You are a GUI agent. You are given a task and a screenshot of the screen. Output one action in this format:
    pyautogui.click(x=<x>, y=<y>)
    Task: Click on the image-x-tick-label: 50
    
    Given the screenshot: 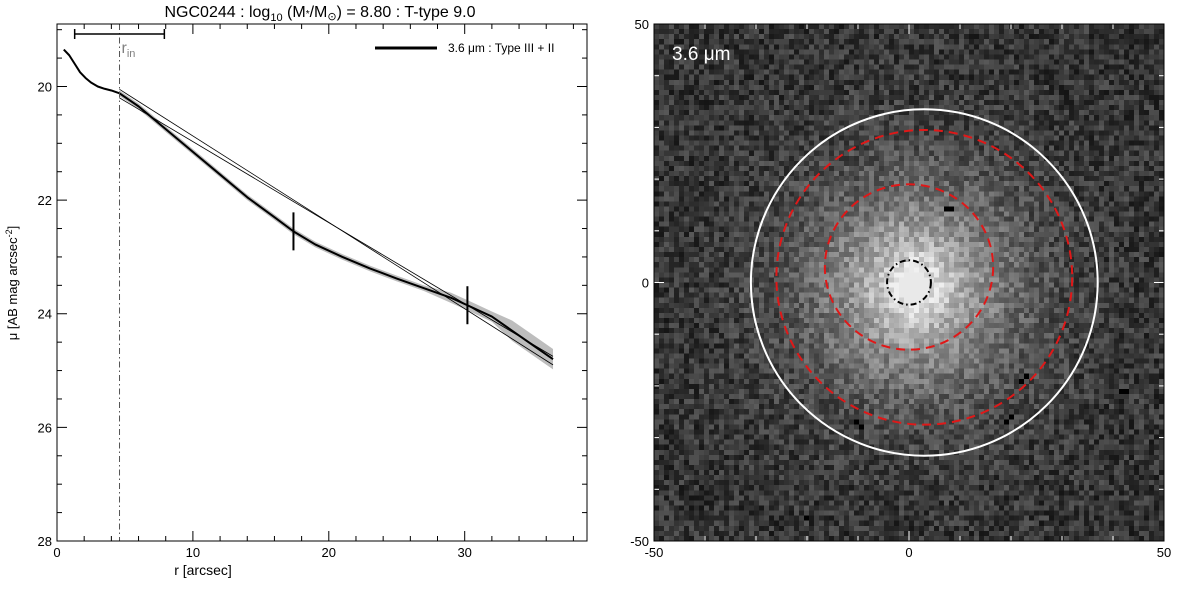 What is the action you would take?
    pyautogui.click(x=1164, y=552)
    